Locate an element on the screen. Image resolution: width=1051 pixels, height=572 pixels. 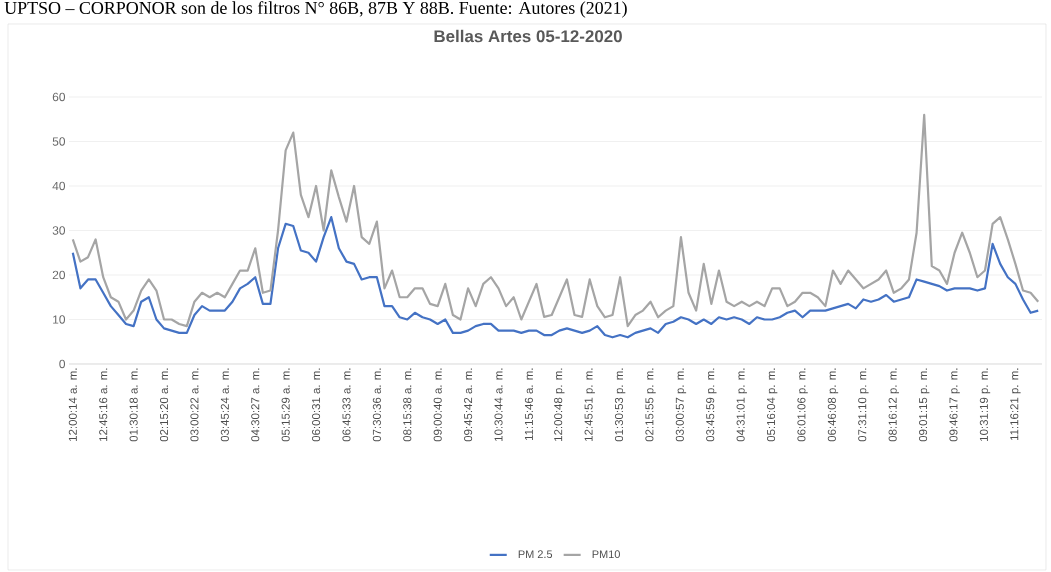
x-tick-label: 06:00:31 a. m. is located at coordinates (316, 405).